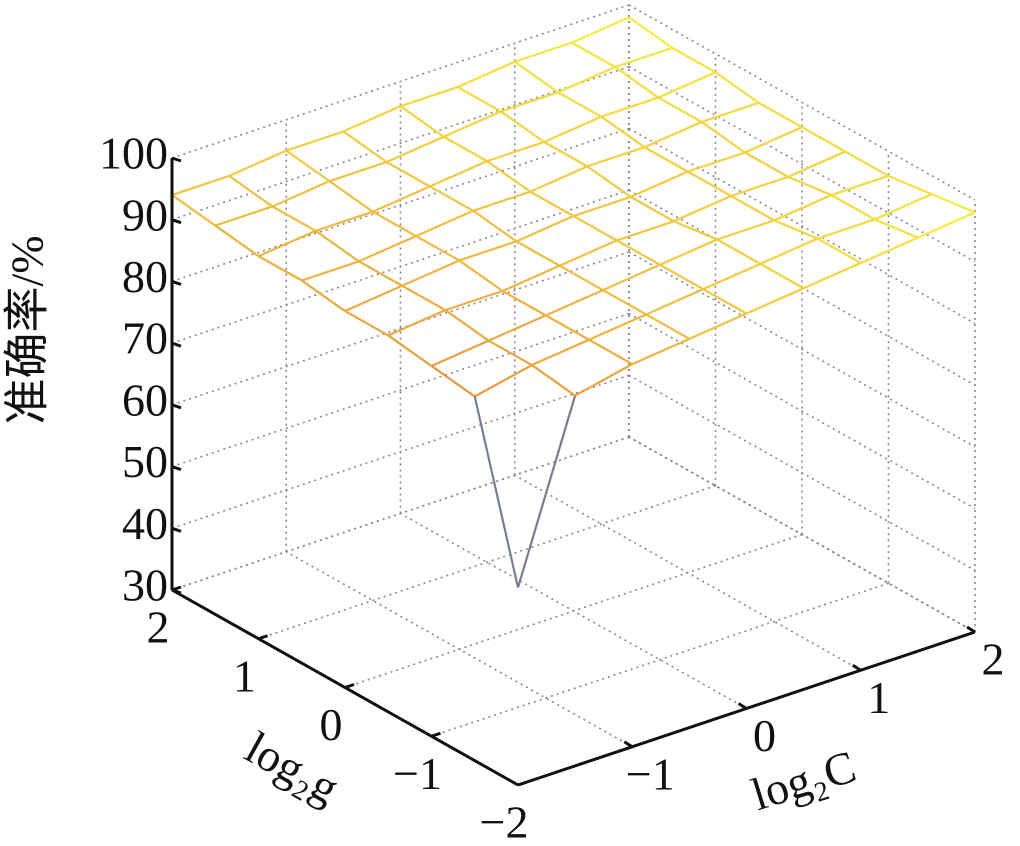 The image size is (1020, 846). I want to click on z-tick-label: 50, so click(145, 461).